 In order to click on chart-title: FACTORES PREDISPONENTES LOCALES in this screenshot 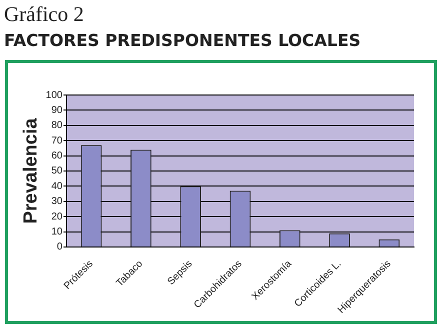, I will do `click(182, 40)`.